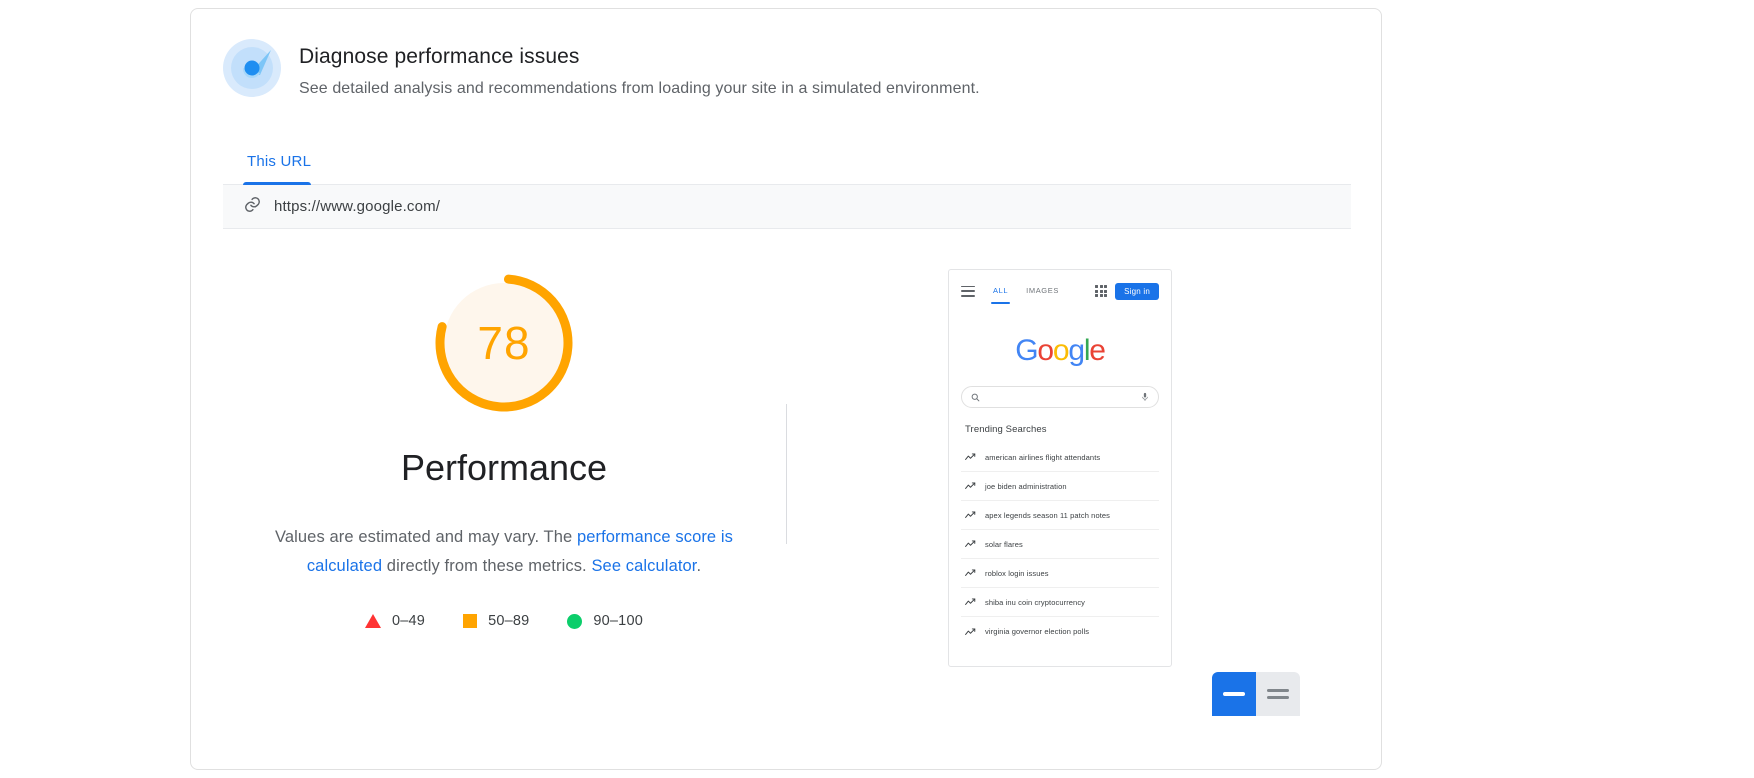  I want to click on list-item-label: solar flares, so click(1004, 544).